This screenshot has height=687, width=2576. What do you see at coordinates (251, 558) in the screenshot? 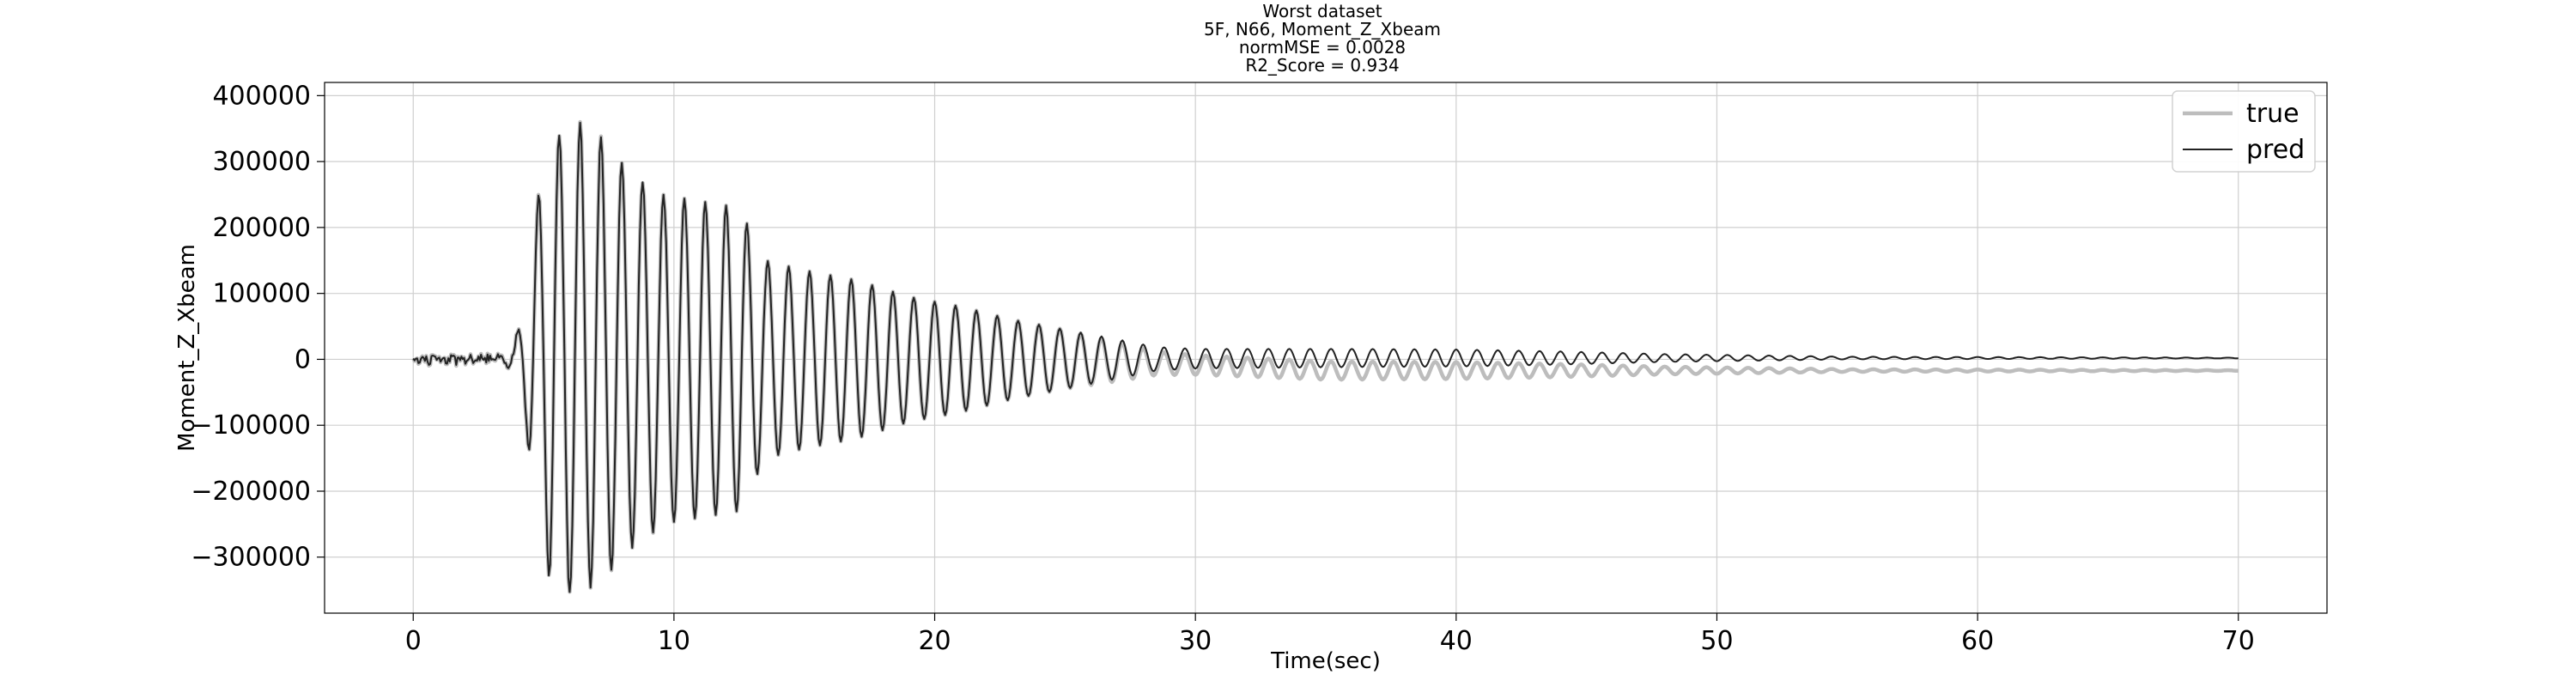
I see `y-tick-label: −300000` at bounding box center [251, 558].